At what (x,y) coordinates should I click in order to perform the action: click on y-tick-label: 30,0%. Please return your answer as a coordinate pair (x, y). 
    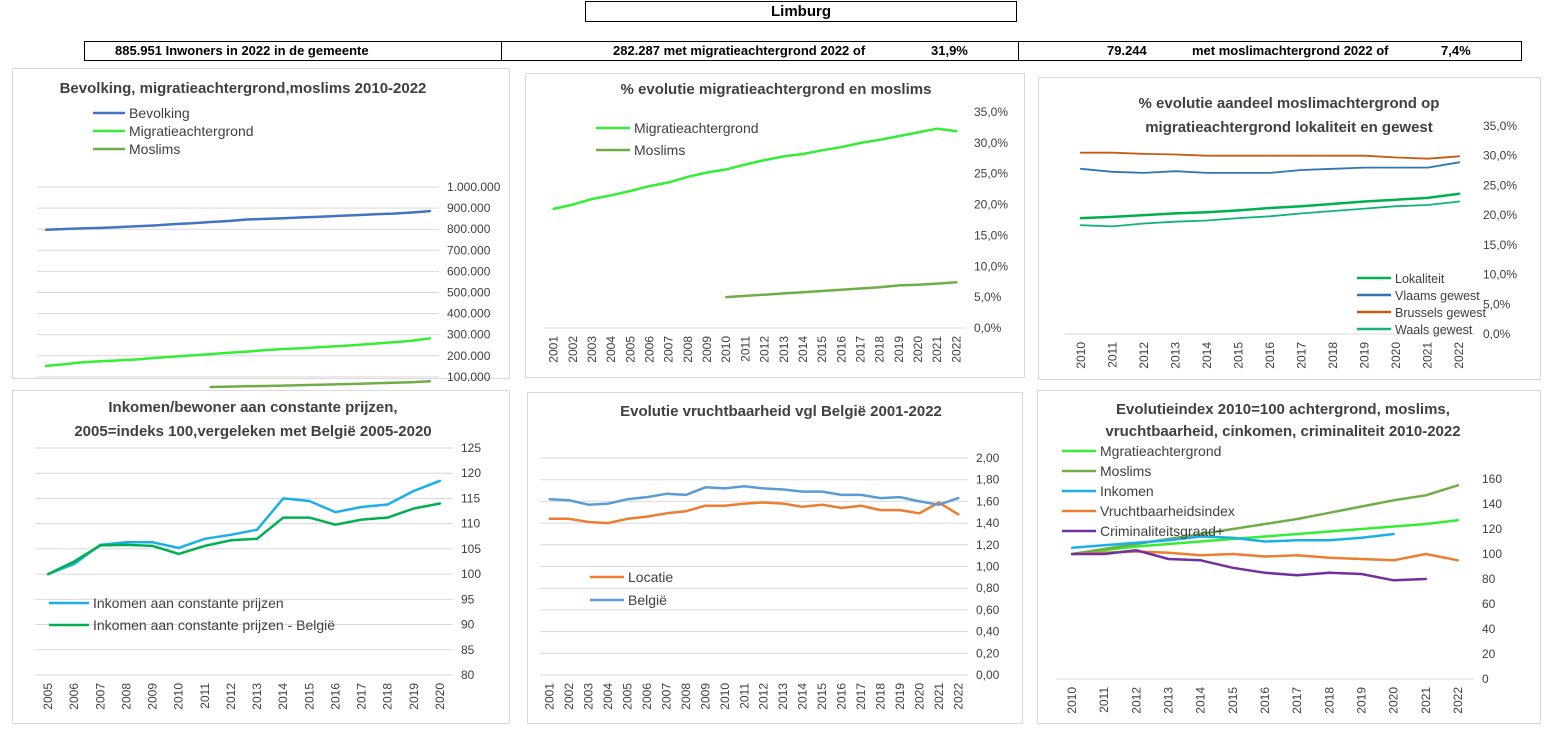
    Looking at the image, I should click on (1500, 156).